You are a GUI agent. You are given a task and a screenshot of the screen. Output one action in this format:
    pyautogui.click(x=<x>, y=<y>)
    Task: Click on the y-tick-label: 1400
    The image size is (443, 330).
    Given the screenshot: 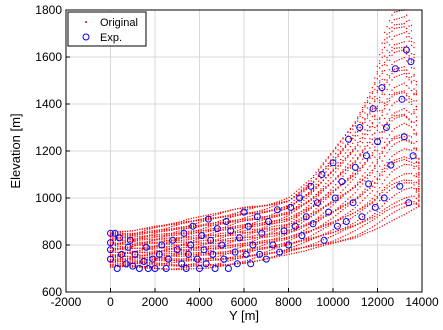 What is the action you would take?
    pyautogui.click(x=48, y=104)
    